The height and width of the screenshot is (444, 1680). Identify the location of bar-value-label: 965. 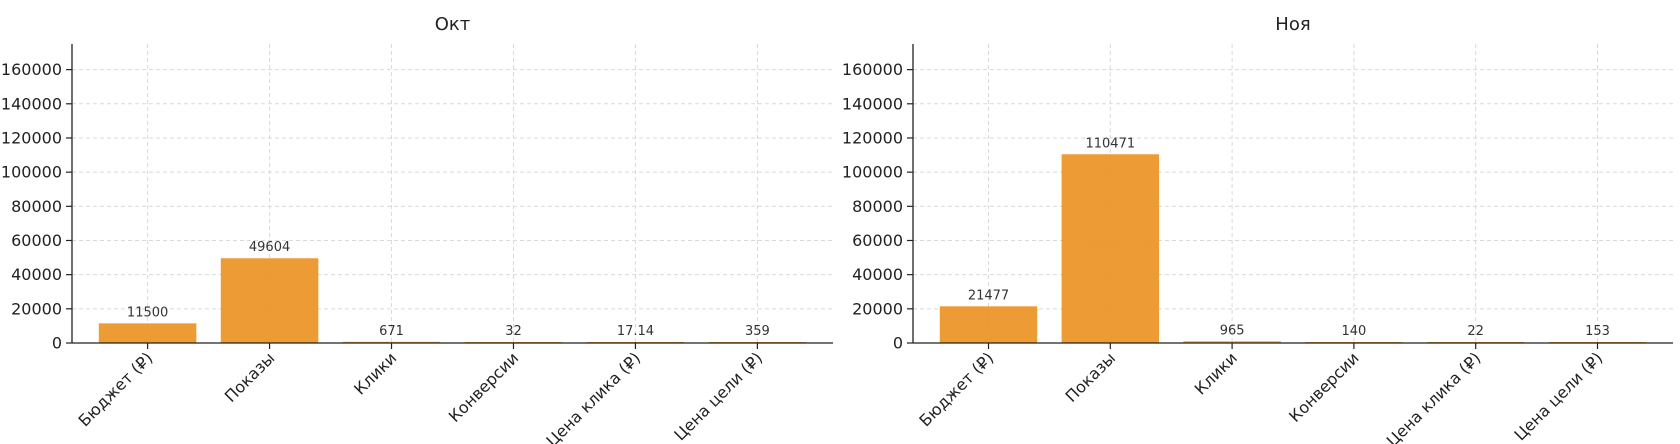
(1232, 330).